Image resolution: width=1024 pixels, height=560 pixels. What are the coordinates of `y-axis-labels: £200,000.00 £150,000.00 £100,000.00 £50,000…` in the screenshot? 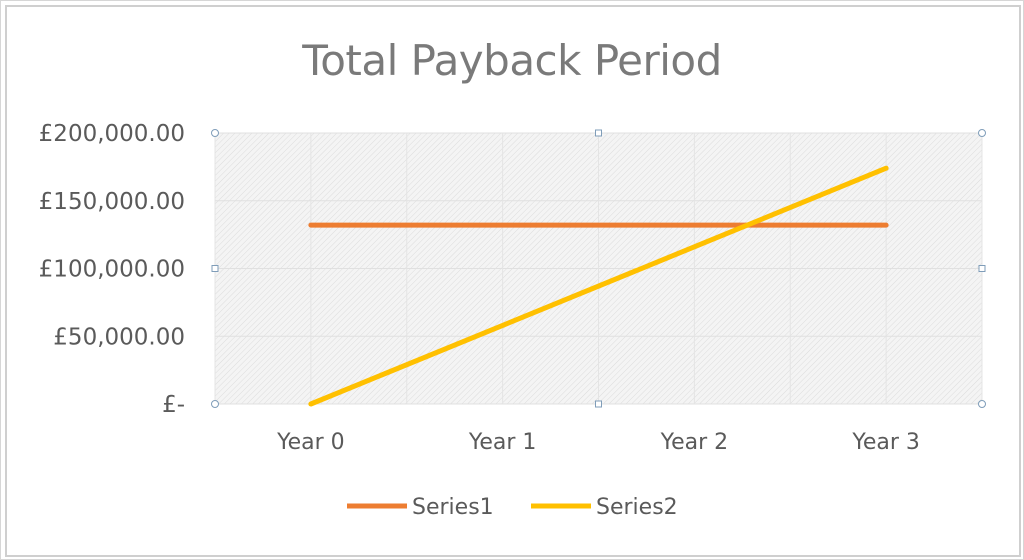 It's located at (112, 269).